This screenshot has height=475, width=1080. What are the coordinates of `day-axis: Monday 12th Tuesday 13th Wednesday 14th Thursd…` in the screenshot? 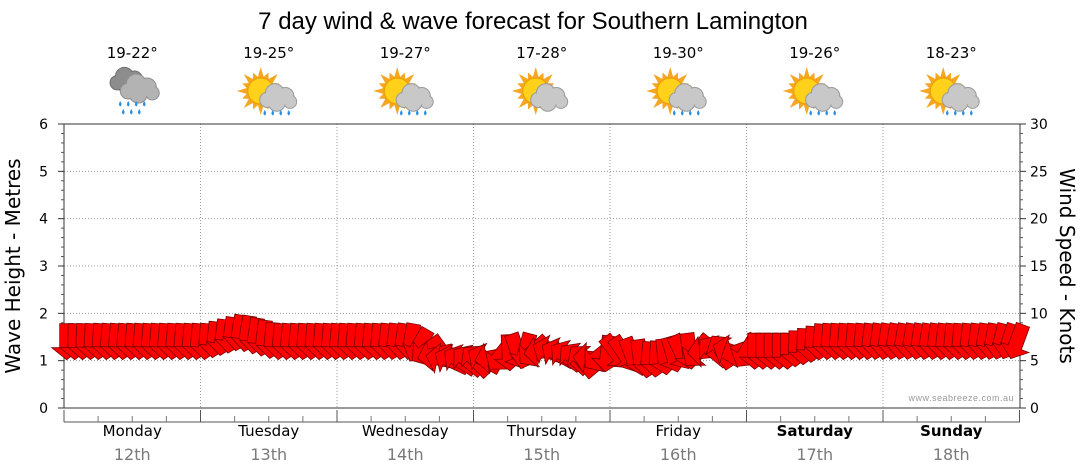 It's located at (541, 437).